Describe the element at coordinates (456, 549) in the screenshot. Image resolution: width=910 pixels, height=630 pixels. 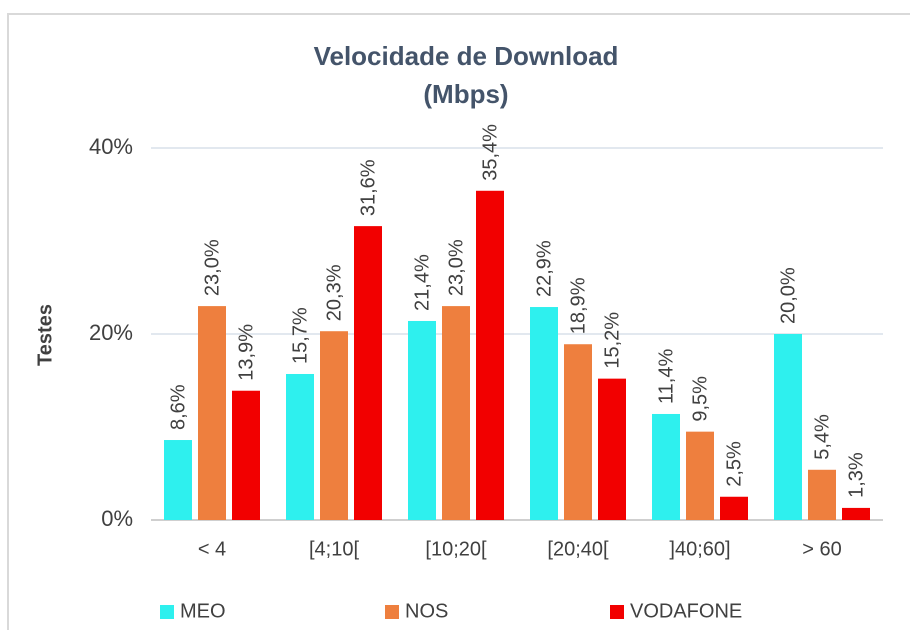
I see `x-tick-label: [10;20[` at that location.